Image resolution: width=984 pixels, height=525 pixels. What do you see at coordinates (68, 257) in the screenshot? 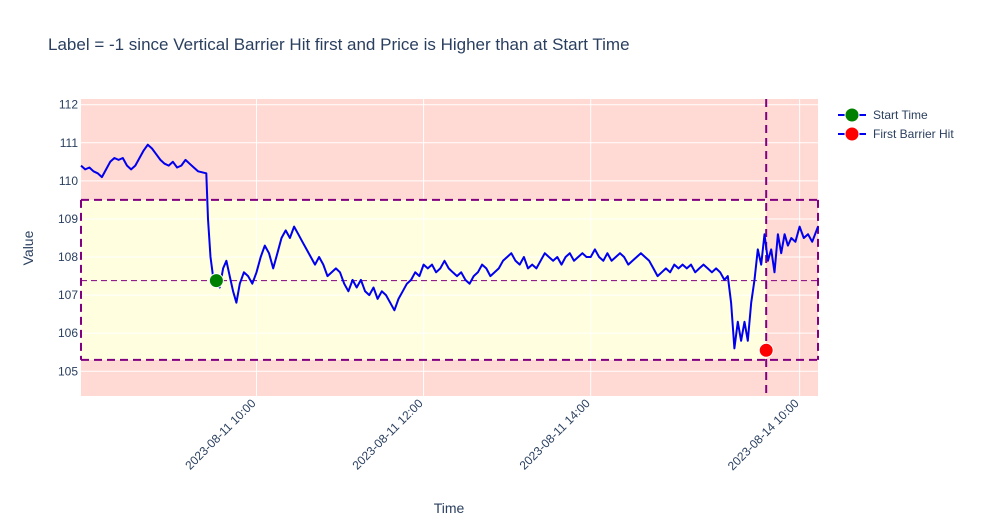
I see `y-tick-label: 108` at bounding box center [68, 257].